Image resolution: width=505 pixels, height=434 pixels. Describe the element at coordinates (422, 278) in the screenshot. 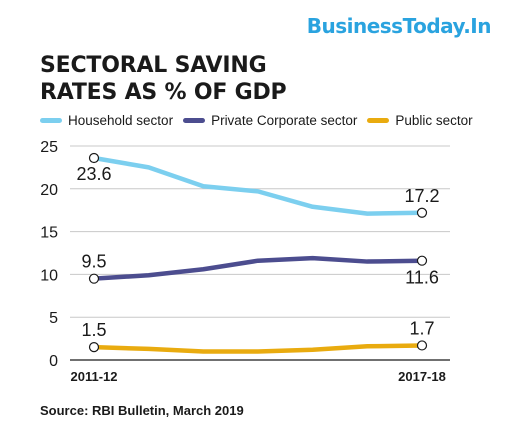

I see `data-label: 11.6` at that location.